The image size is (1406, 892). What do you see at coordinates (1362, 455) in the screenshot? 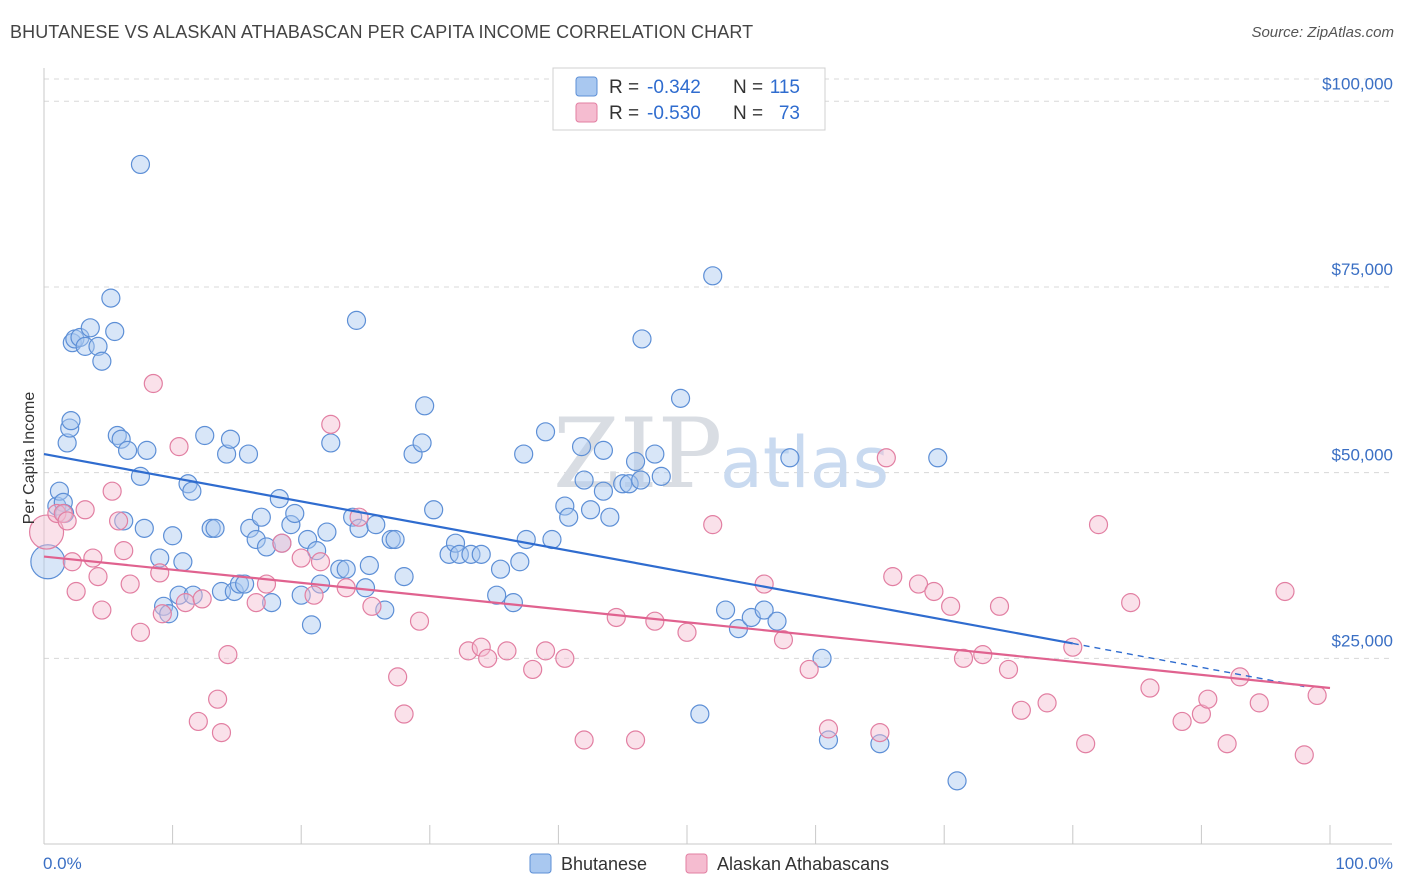
I see `y-tick-label-1: $50,000` at bounding box center [1362, 455].